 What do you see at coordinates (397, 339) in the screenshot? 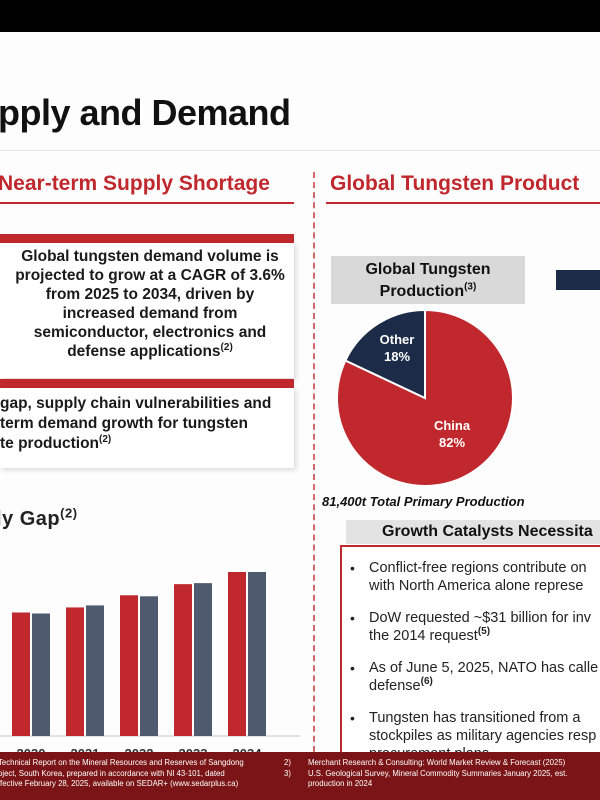
I see `pie-label-other: Other` at bounding box center [397, 339].